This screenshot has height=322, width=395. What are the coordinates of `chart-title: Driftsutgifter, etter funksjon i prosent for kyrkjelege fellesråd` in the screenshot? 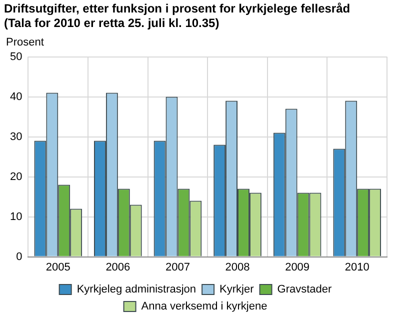 It's located at (177, 9).